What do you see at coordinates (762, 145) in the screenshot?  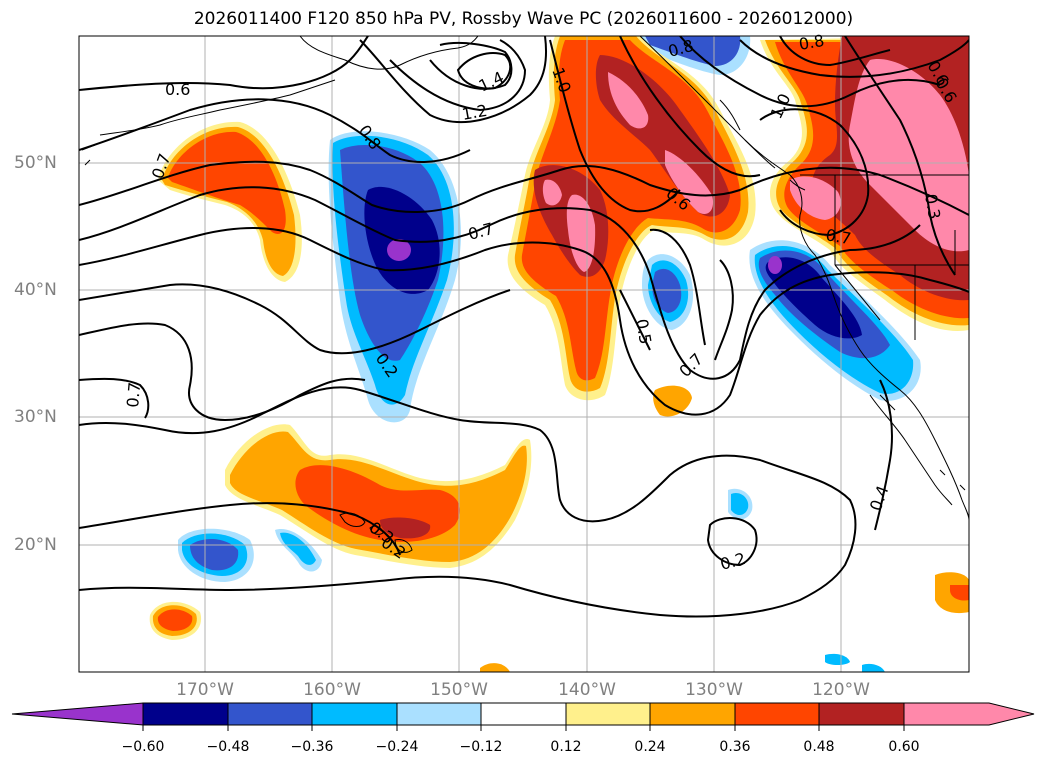 I see `bc-islands` at bounding box center [762, 145].